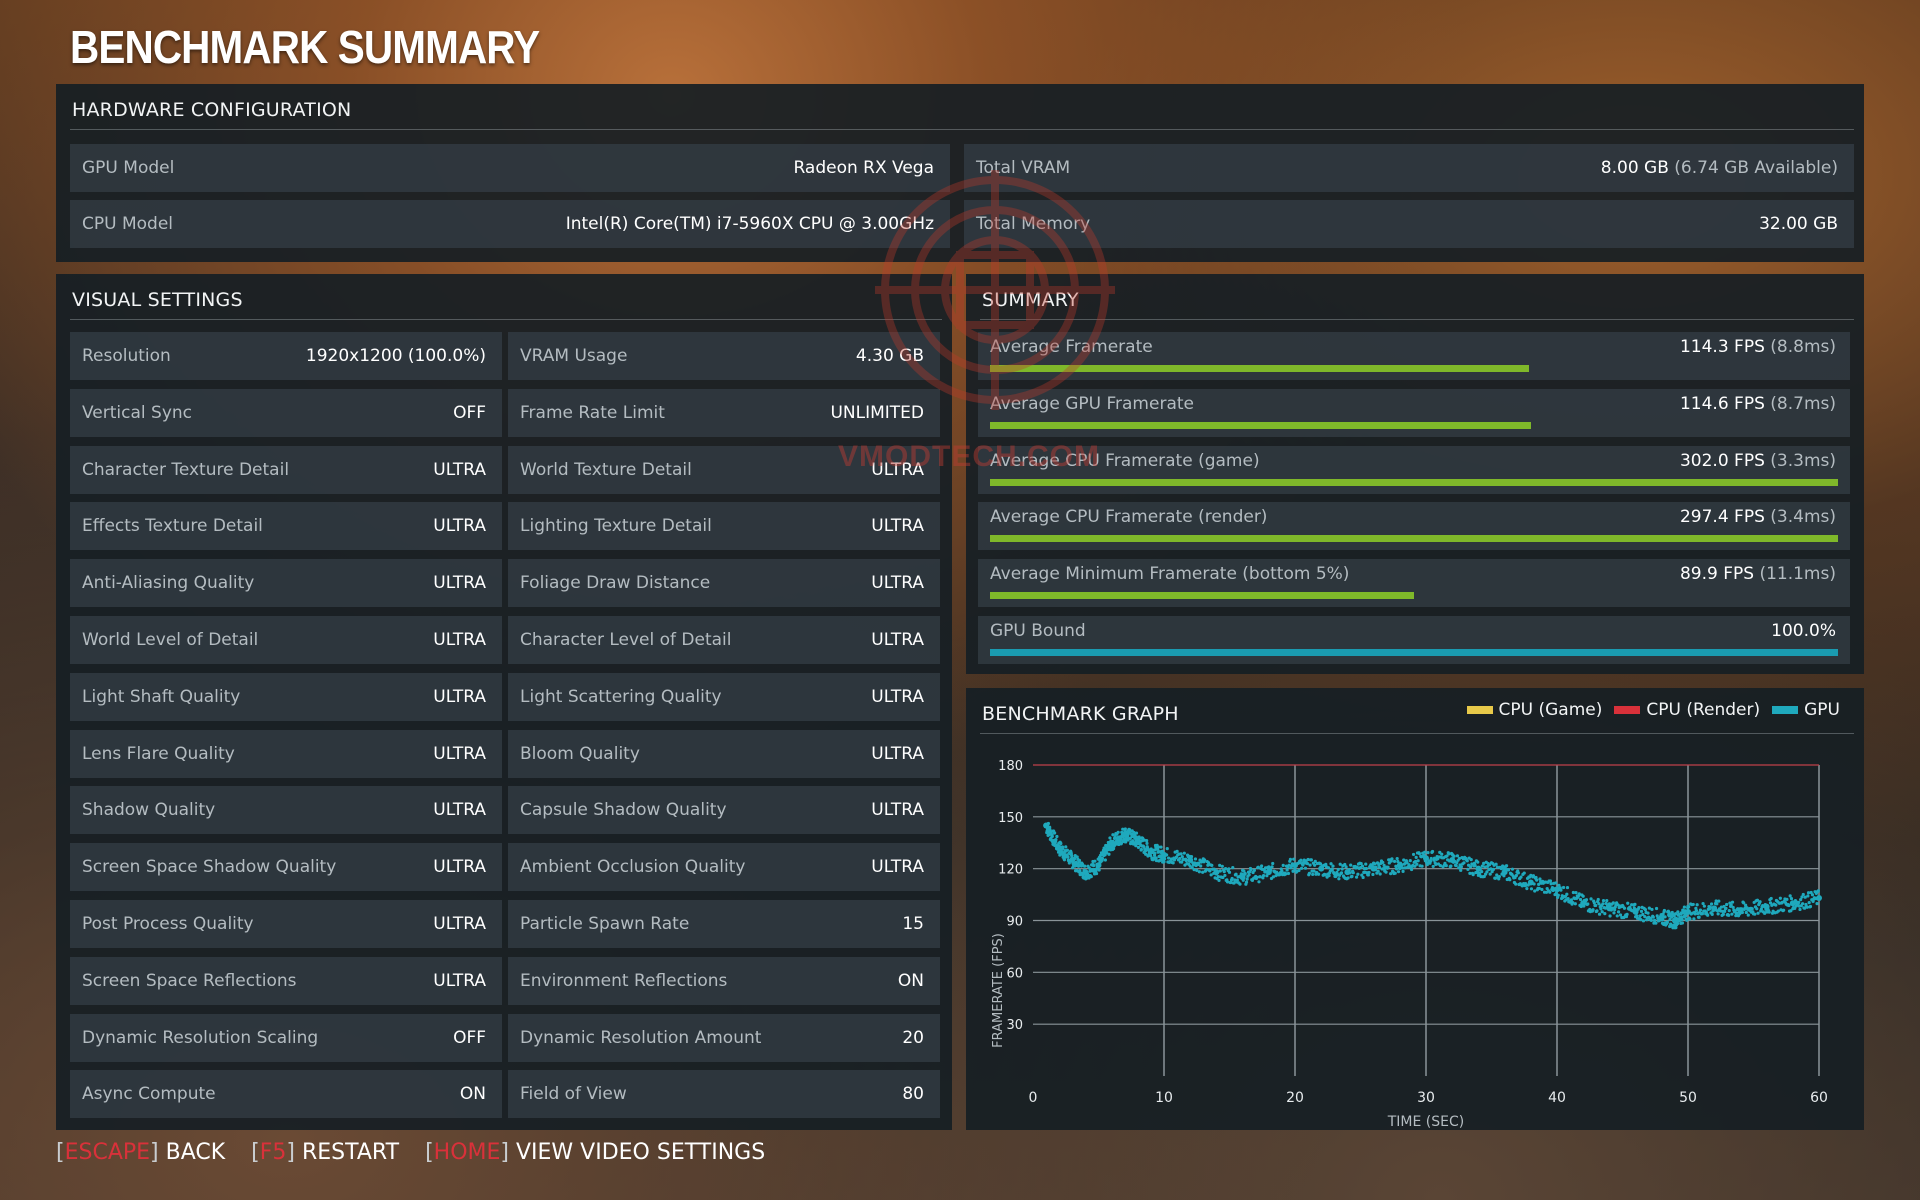 The width and height of the screenshot is (1920, 1200). Describe the element at coordinates (1092, 403) in the screenshot. I see `summary-label: Average GPU Framerate` at that location.